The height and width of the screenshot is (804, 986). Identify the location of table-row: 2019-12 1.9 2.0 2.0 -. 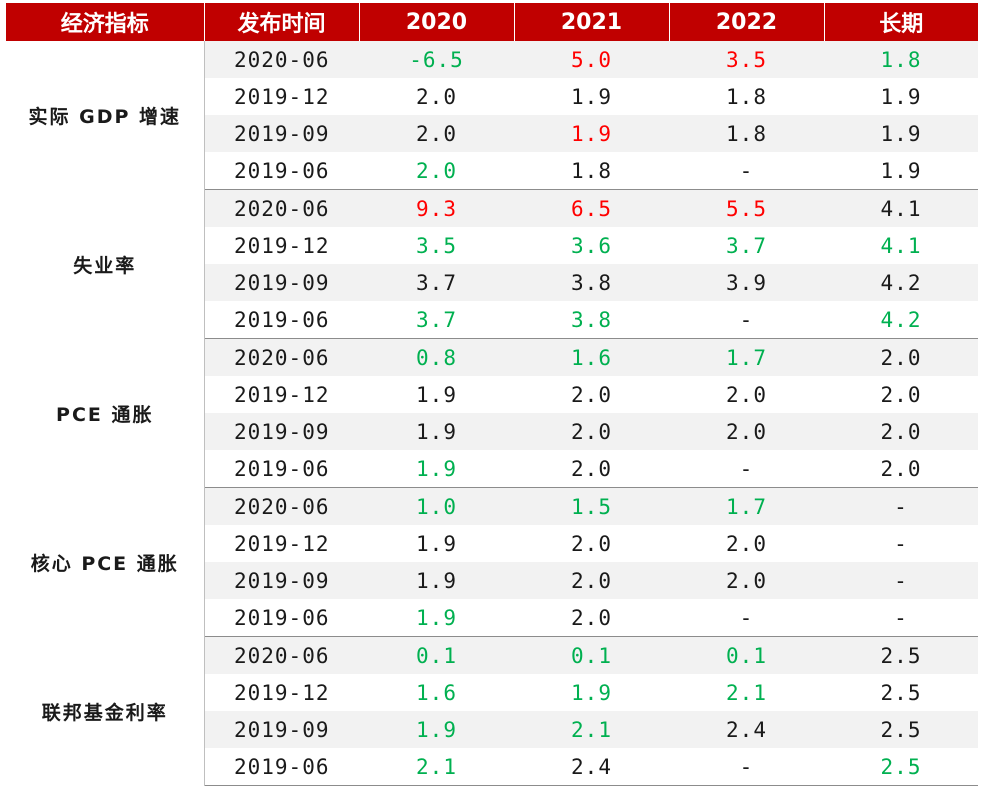
(492, 543).